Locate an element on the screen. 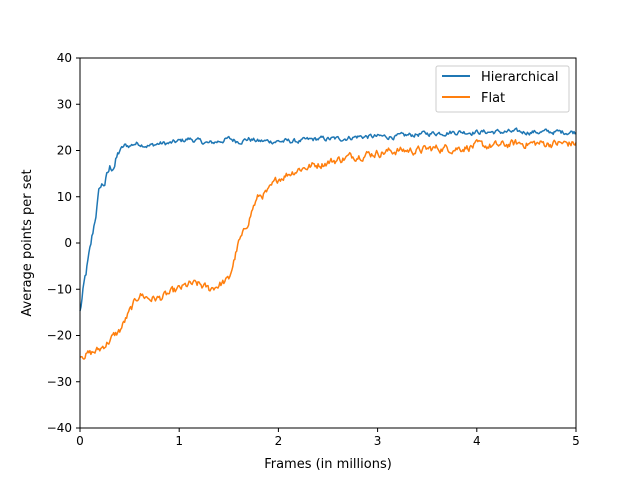 This screenshot has width=640, height=484. y-tick-label: −20 is located at coordinates (59, 336).